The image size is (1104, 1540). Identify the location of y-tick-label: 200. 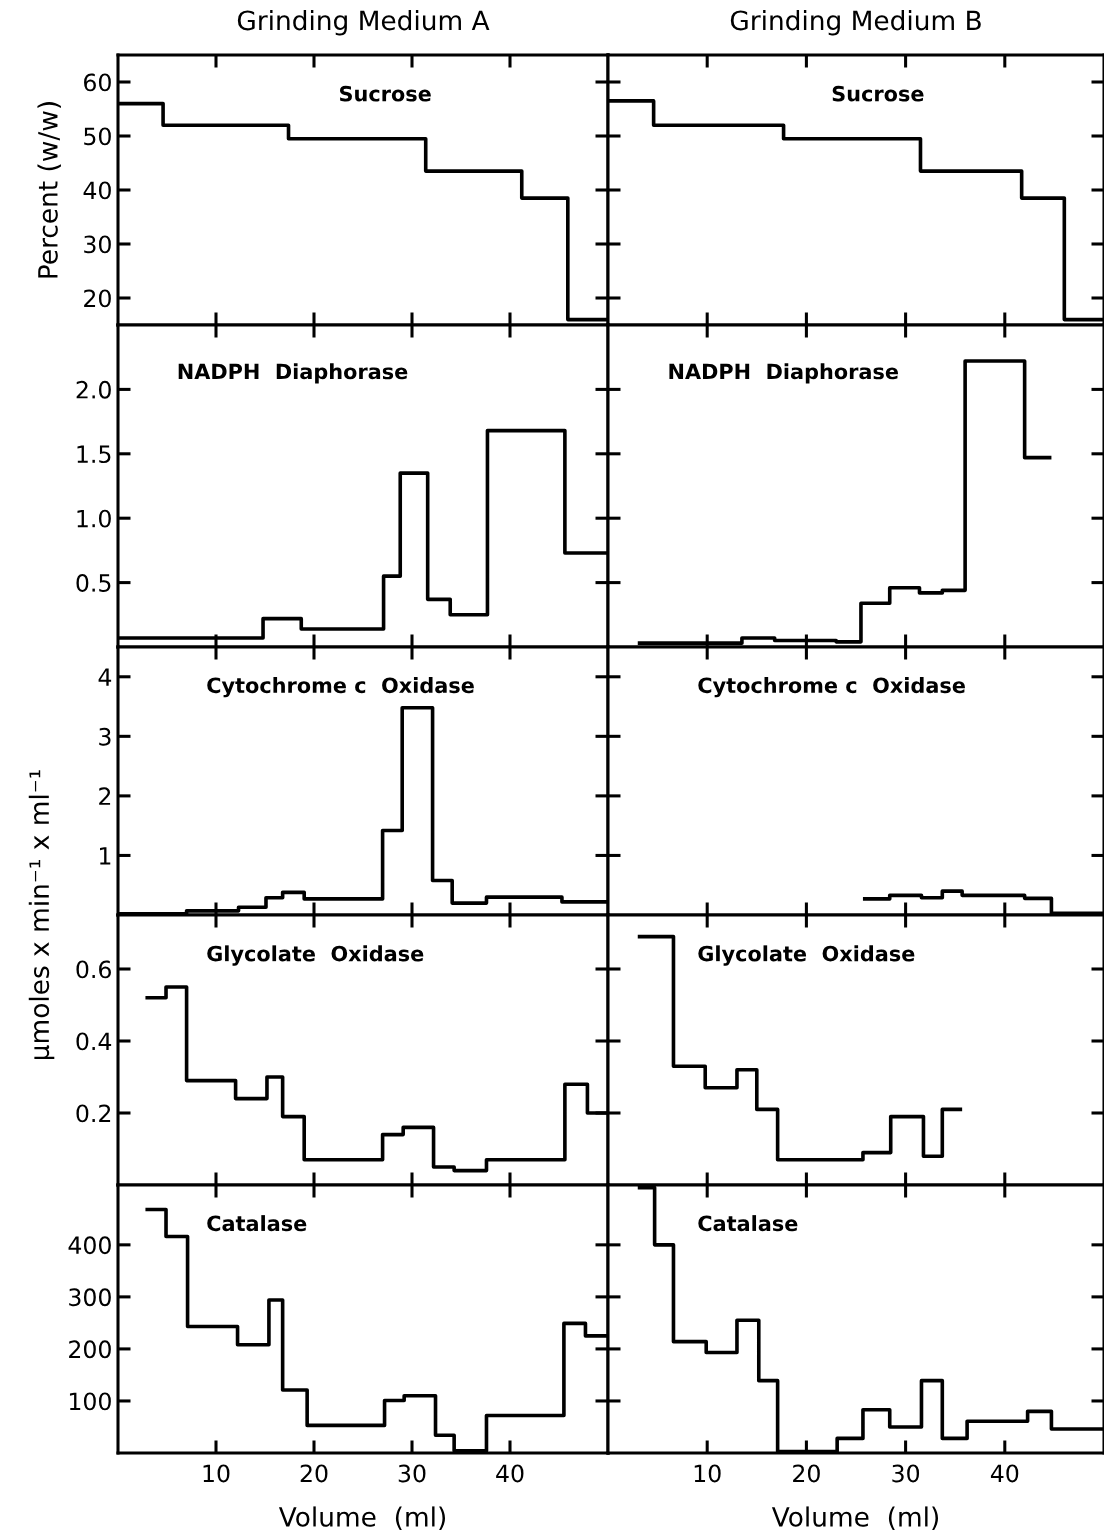
(90, 1349).